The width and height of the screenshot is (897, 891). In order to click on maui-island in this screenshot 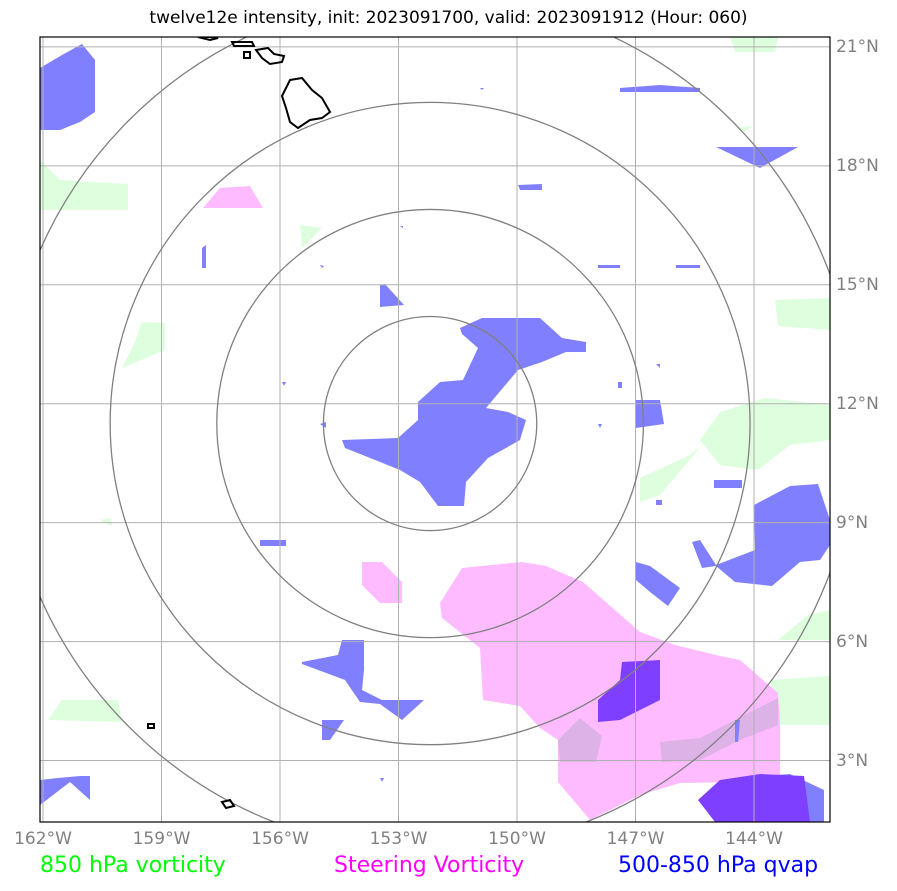, I will do `click(270, 56)`.